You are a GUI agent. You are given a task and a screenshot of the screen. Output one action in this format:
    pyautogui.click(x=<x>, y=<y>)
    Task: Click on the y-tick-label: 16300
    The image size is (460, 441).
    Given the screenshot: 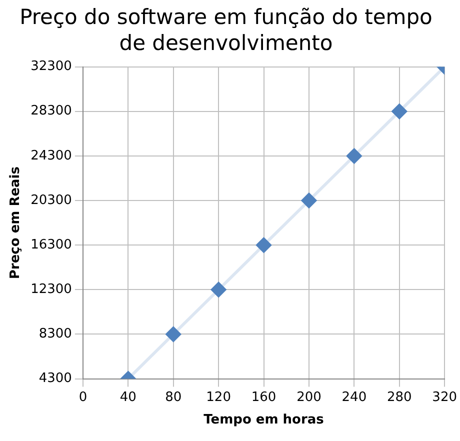 What is the action you would take?
    pyautogui.click(x=51, y=244)
    